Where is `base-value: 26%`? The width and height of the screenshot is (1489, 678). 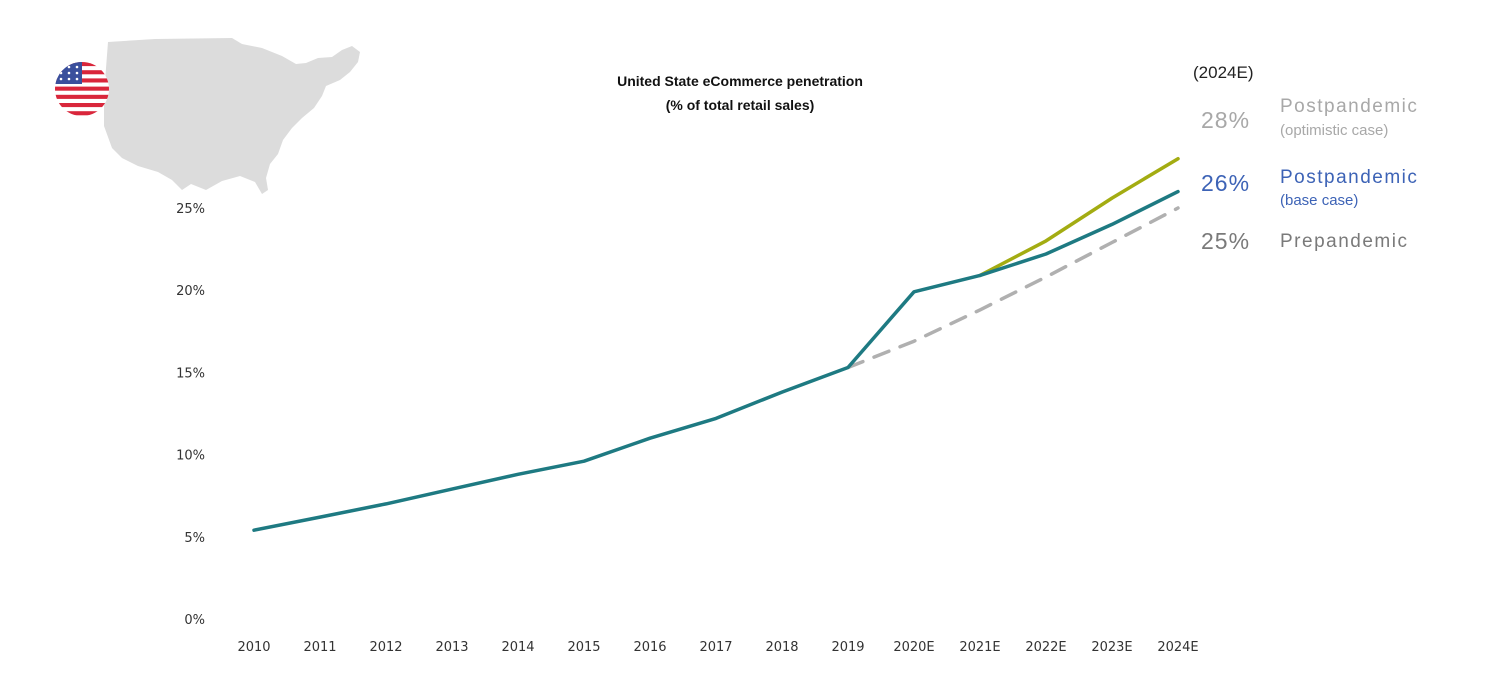
base-value: 26% is located at coordinates (1225, 183).